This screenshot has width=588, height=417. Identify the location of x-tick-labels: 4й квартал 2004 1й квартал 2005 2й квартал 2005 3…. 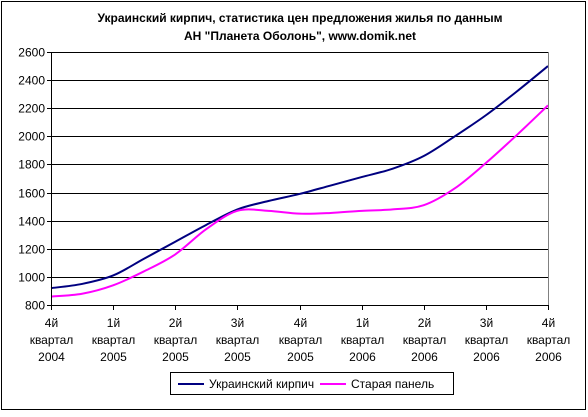
(300, 334).